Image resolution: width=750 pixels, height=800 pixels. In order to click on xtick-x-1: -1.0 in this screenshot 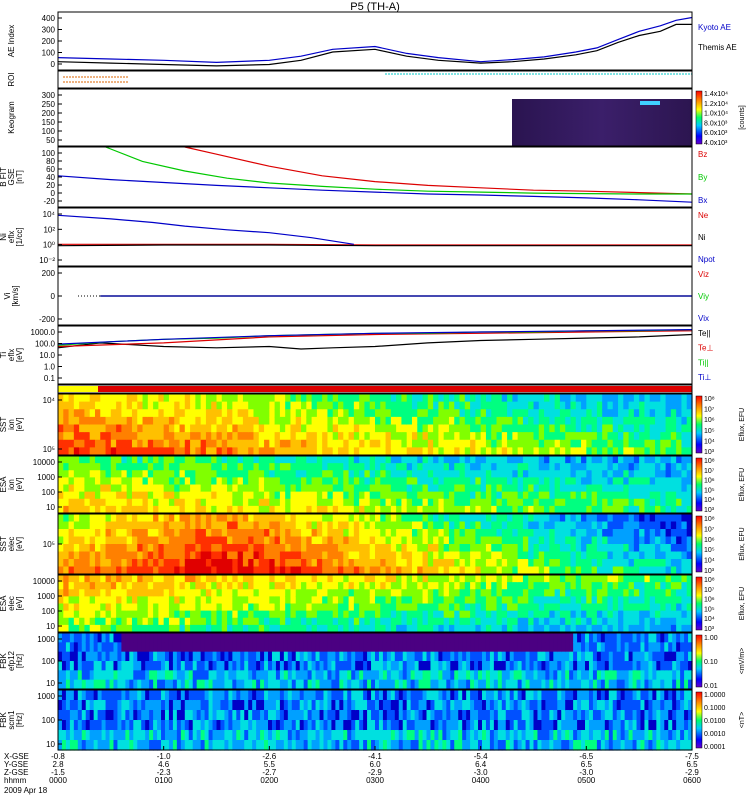, I will do `click(164, 756)`.